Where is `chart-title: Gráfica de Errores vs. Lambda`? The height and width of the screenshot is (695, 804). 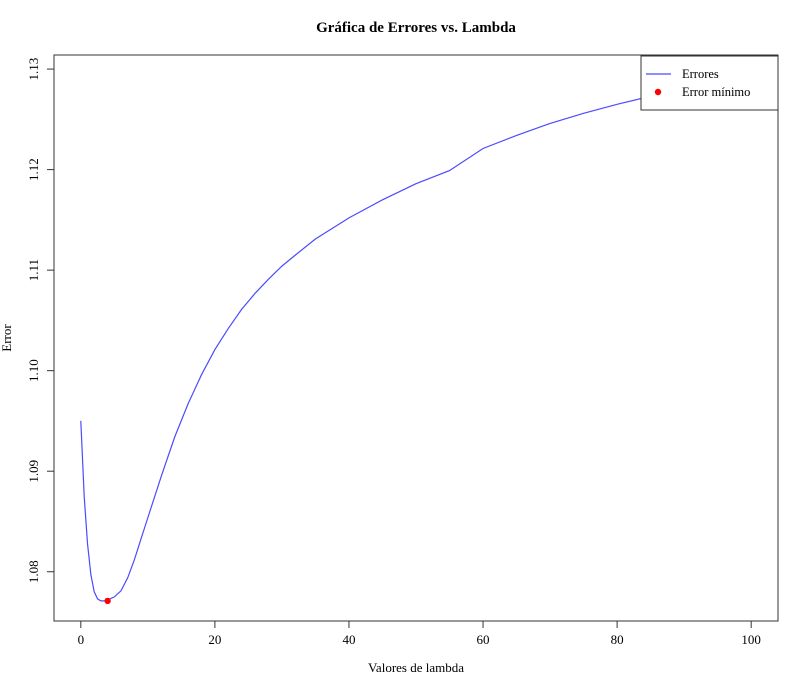 chart-title: Gráfica de Errores vs. Lambda is located at coordinates (416, 28).